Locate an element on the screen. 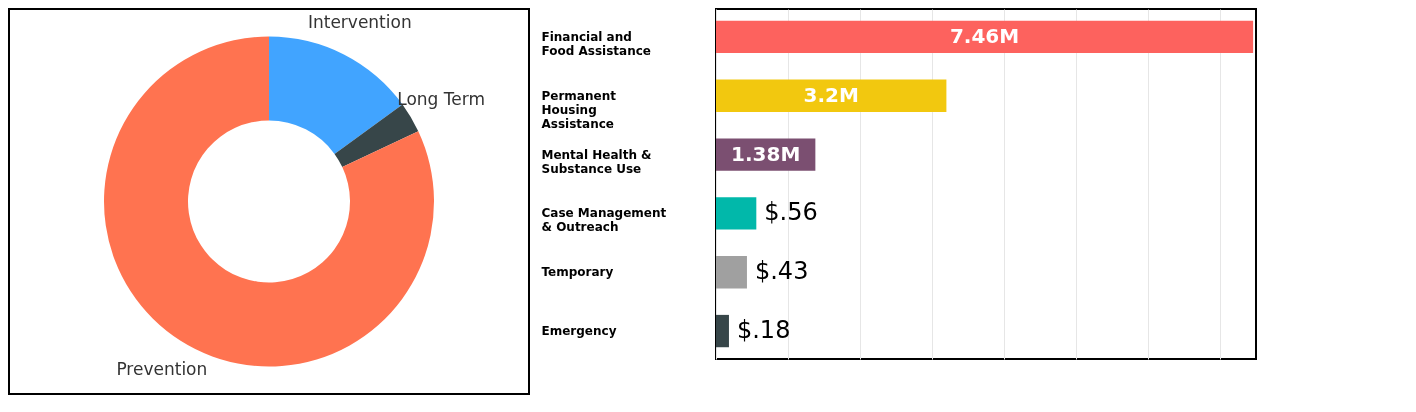  slice-label: Intervention is located at coordinates (359, 22).